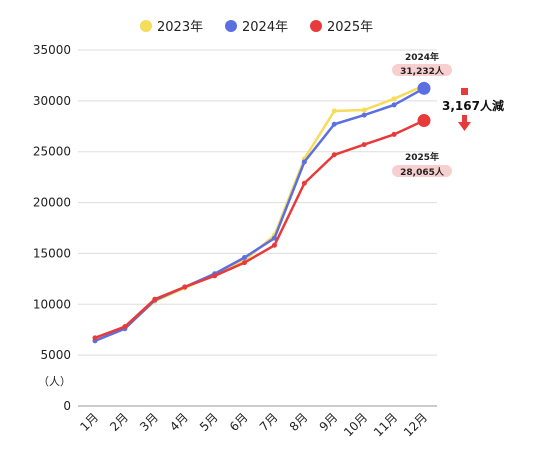 The height and width of the screenshot is (457, 536). I want to click on x-axis: 1月 2月 3月 4月 5月 6月 7月 8月 9月 10月 11月 12月, so click(253, 424).